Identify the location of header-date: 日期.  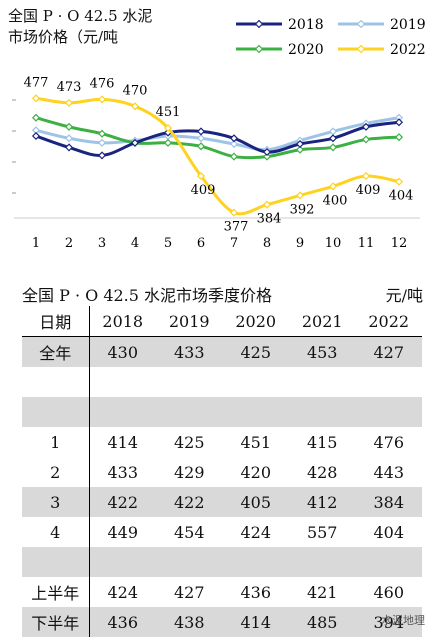
(55, 321).